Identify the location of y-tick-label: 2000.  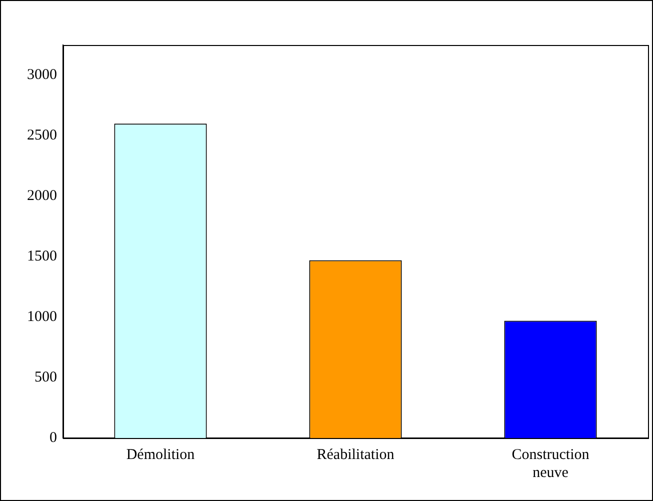
(42, 196).